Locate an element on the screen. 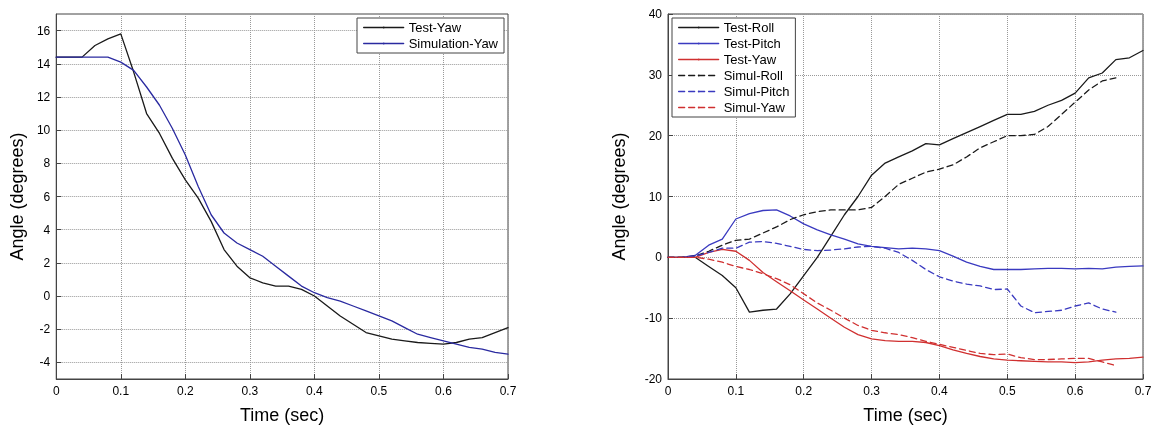 The image size is (1159, 429). y-tick-label: 2 is located at coordinates (47, 262).